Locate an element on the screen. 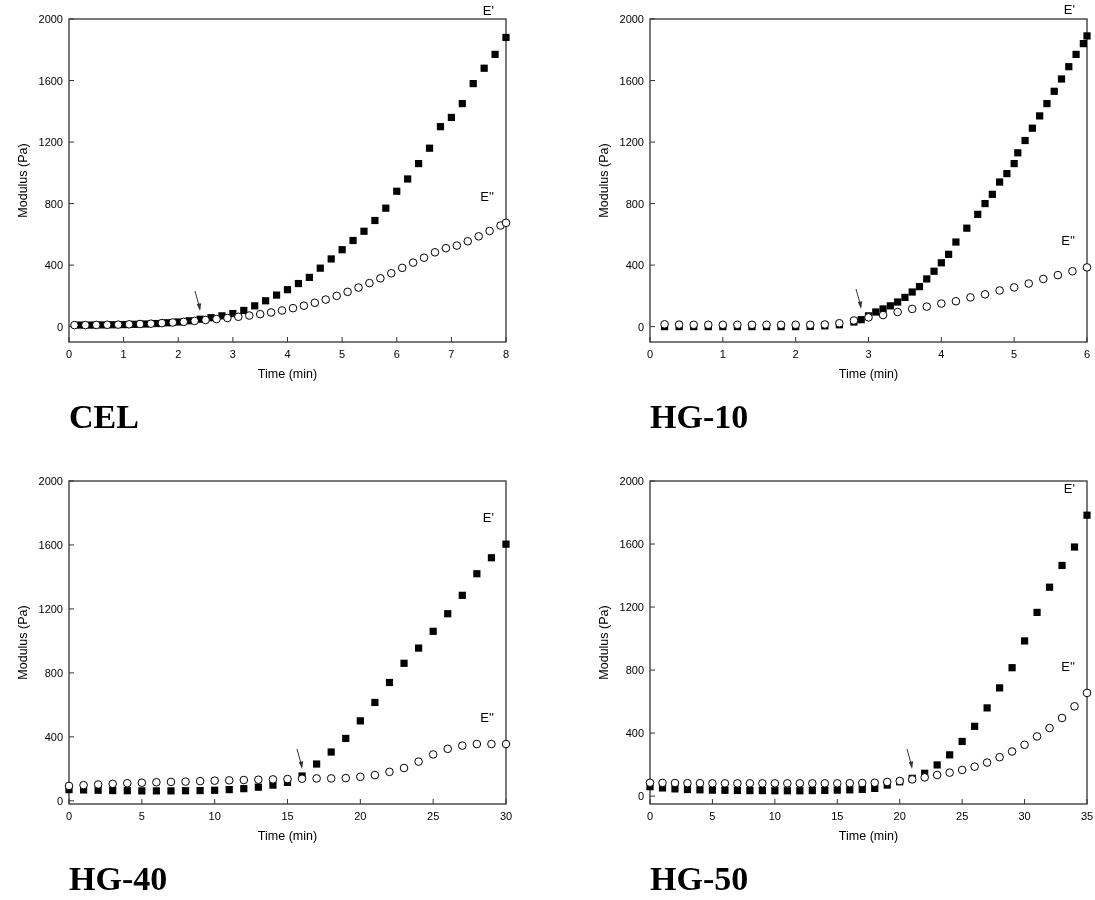  x-tick-label: 7 is located at coordinates (451, 354).